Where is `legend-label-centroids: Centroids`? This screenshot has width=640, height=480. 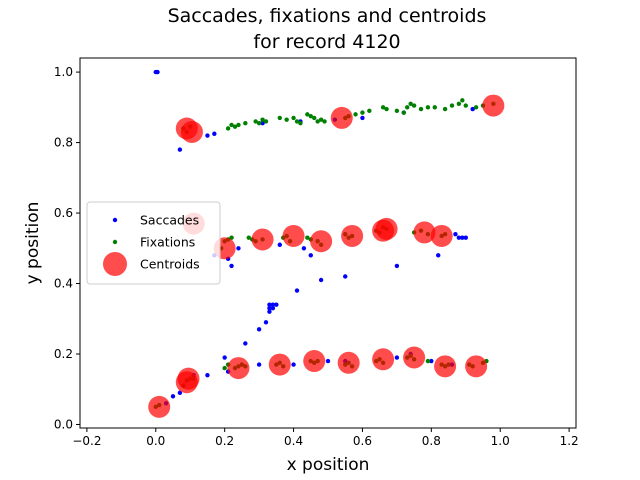
legend-label-centroids: Centroids is located at coordinates (170, 264).